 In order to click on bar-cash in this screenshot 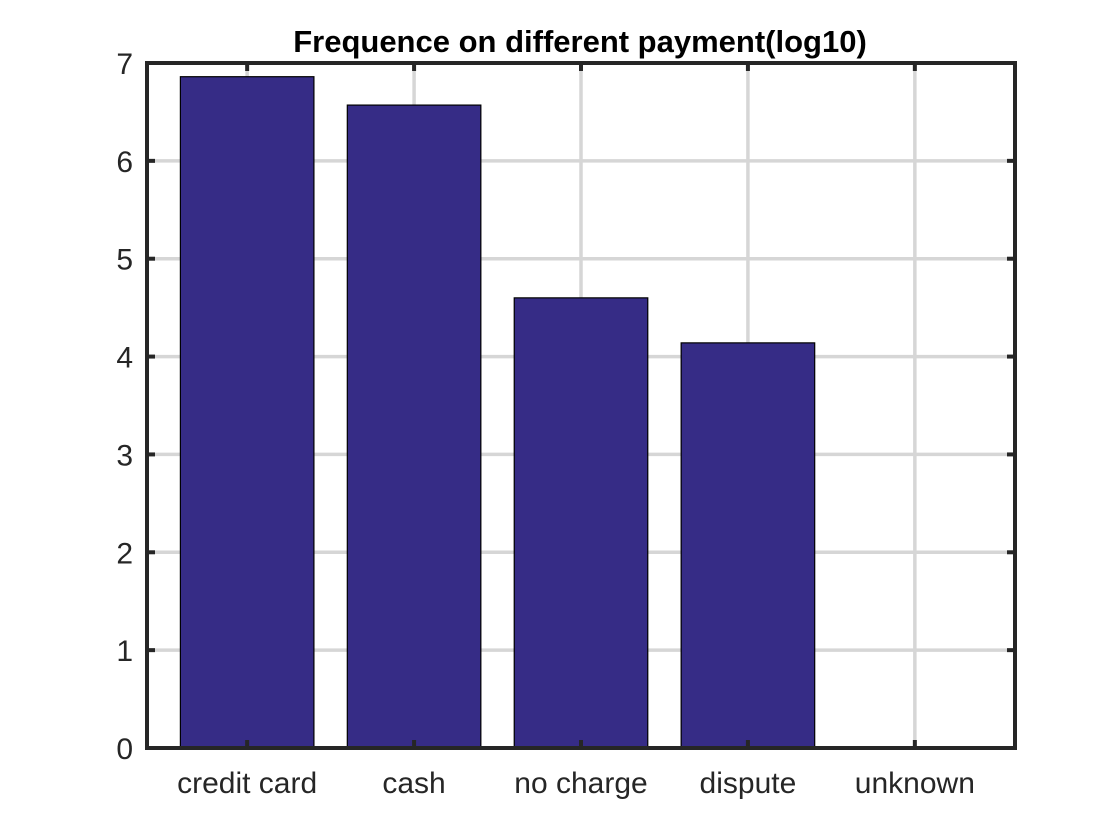, I will do `click(414, 426)`.